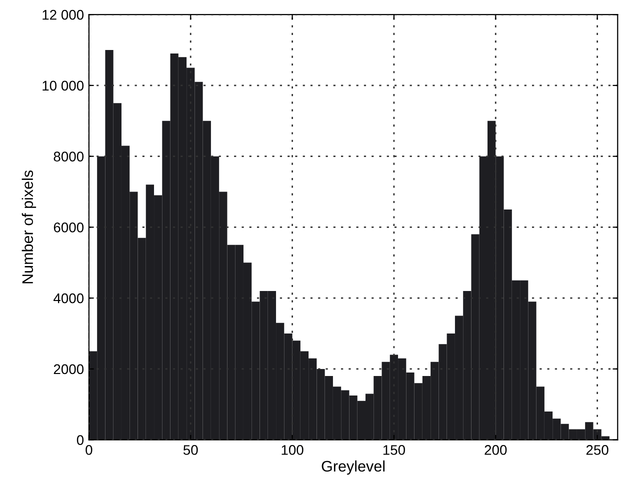 This screenshot has width=622, height=486. What do you see at coordinates (29, 227) in the screenshot?
I see `y-axis-title: Number of pixels` at bounding box center [29, 227].